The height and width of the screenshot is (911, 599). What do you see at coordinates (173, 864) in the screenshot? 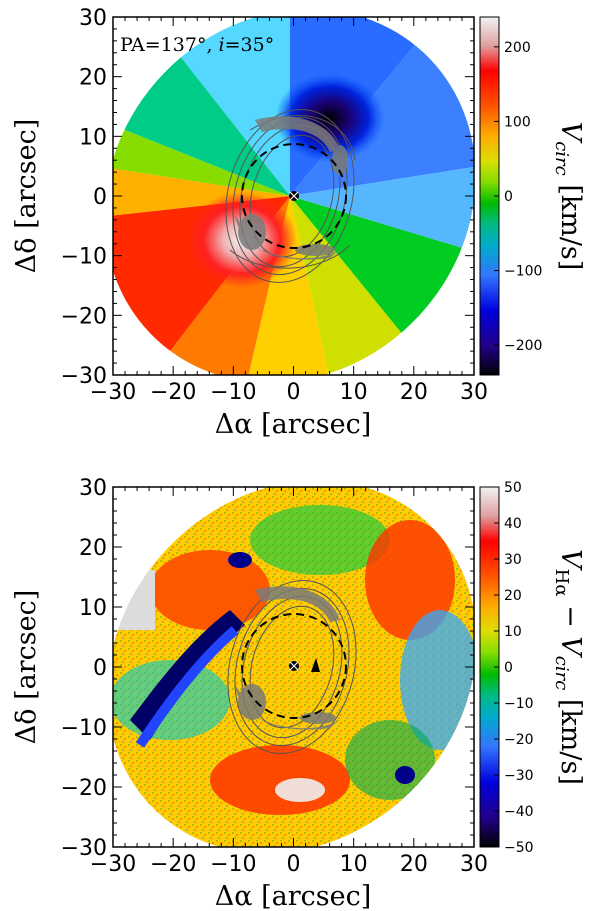
I see `bottom-xtick-label: −20` at bounding box center [173, 864].